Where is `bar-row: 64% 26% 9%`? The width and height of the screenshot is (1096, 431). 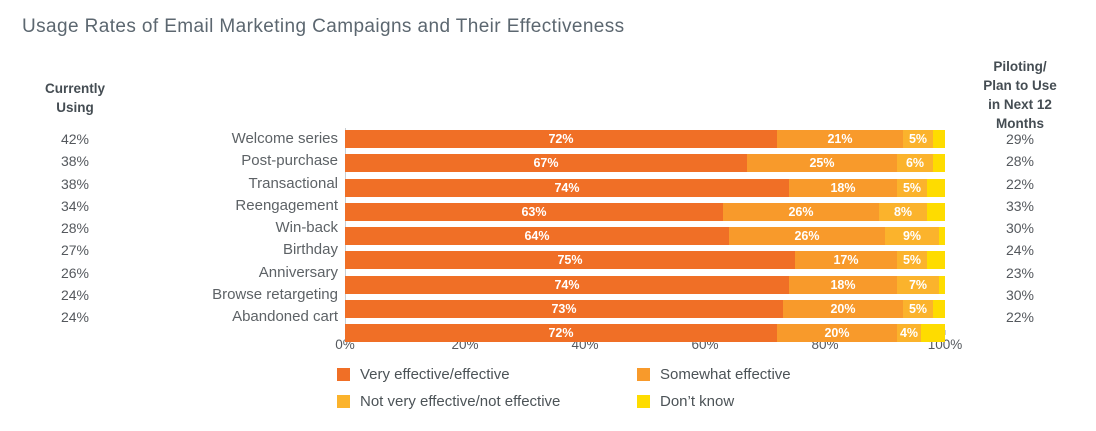 bar-row: 64% 26% 9% is located at coordinates (645, 238).